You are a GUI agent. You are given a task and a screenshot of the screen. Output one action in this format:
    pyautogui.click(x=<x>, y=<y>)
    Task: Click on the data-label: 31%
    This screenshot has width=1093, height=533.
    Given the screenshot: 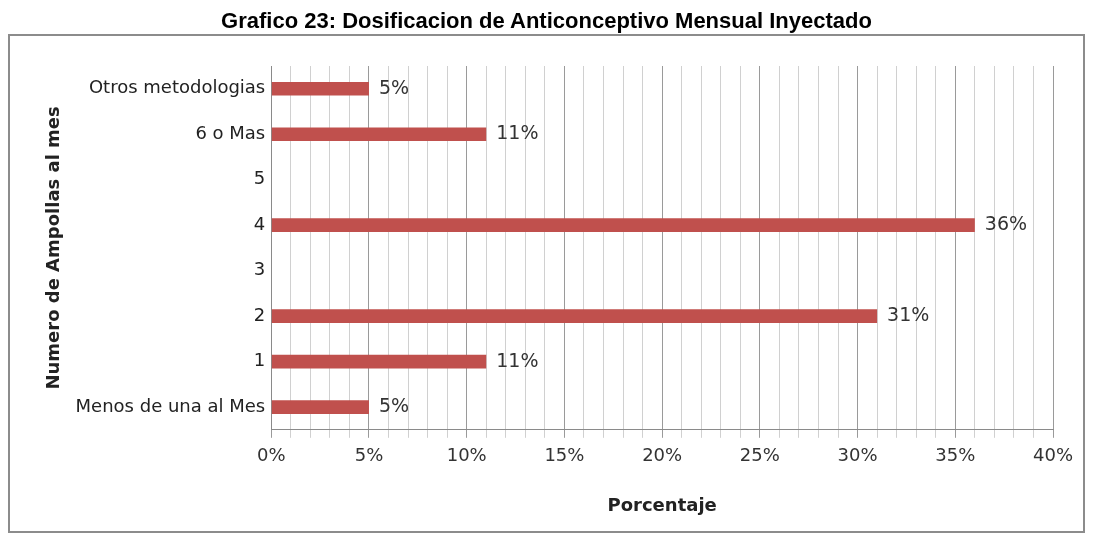 What is the action you would take?
    pyautogui.click(x=908, y=314)
    